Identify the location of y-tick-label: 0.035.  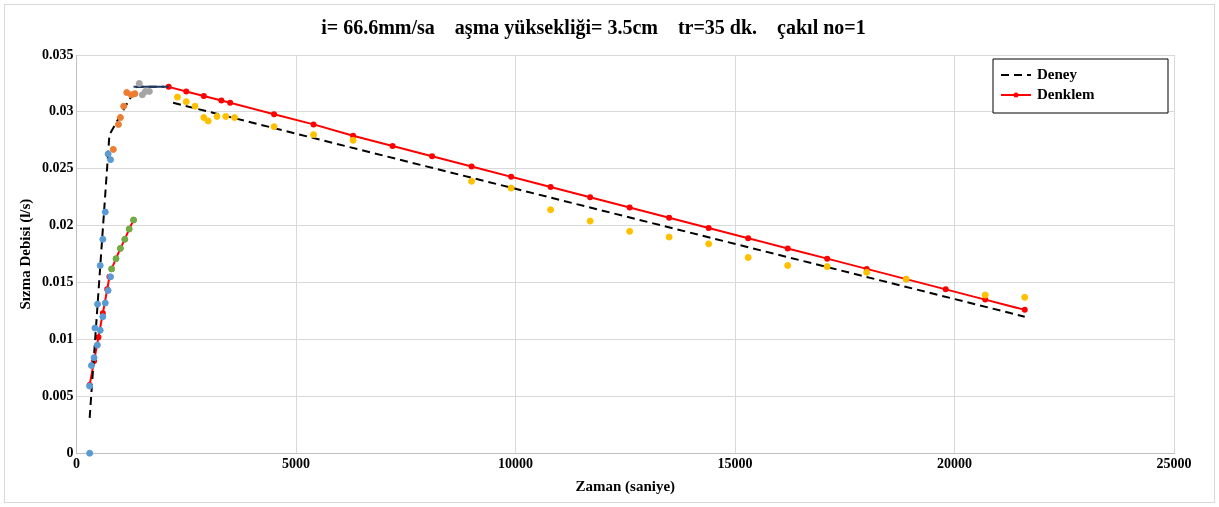
(58, 54).